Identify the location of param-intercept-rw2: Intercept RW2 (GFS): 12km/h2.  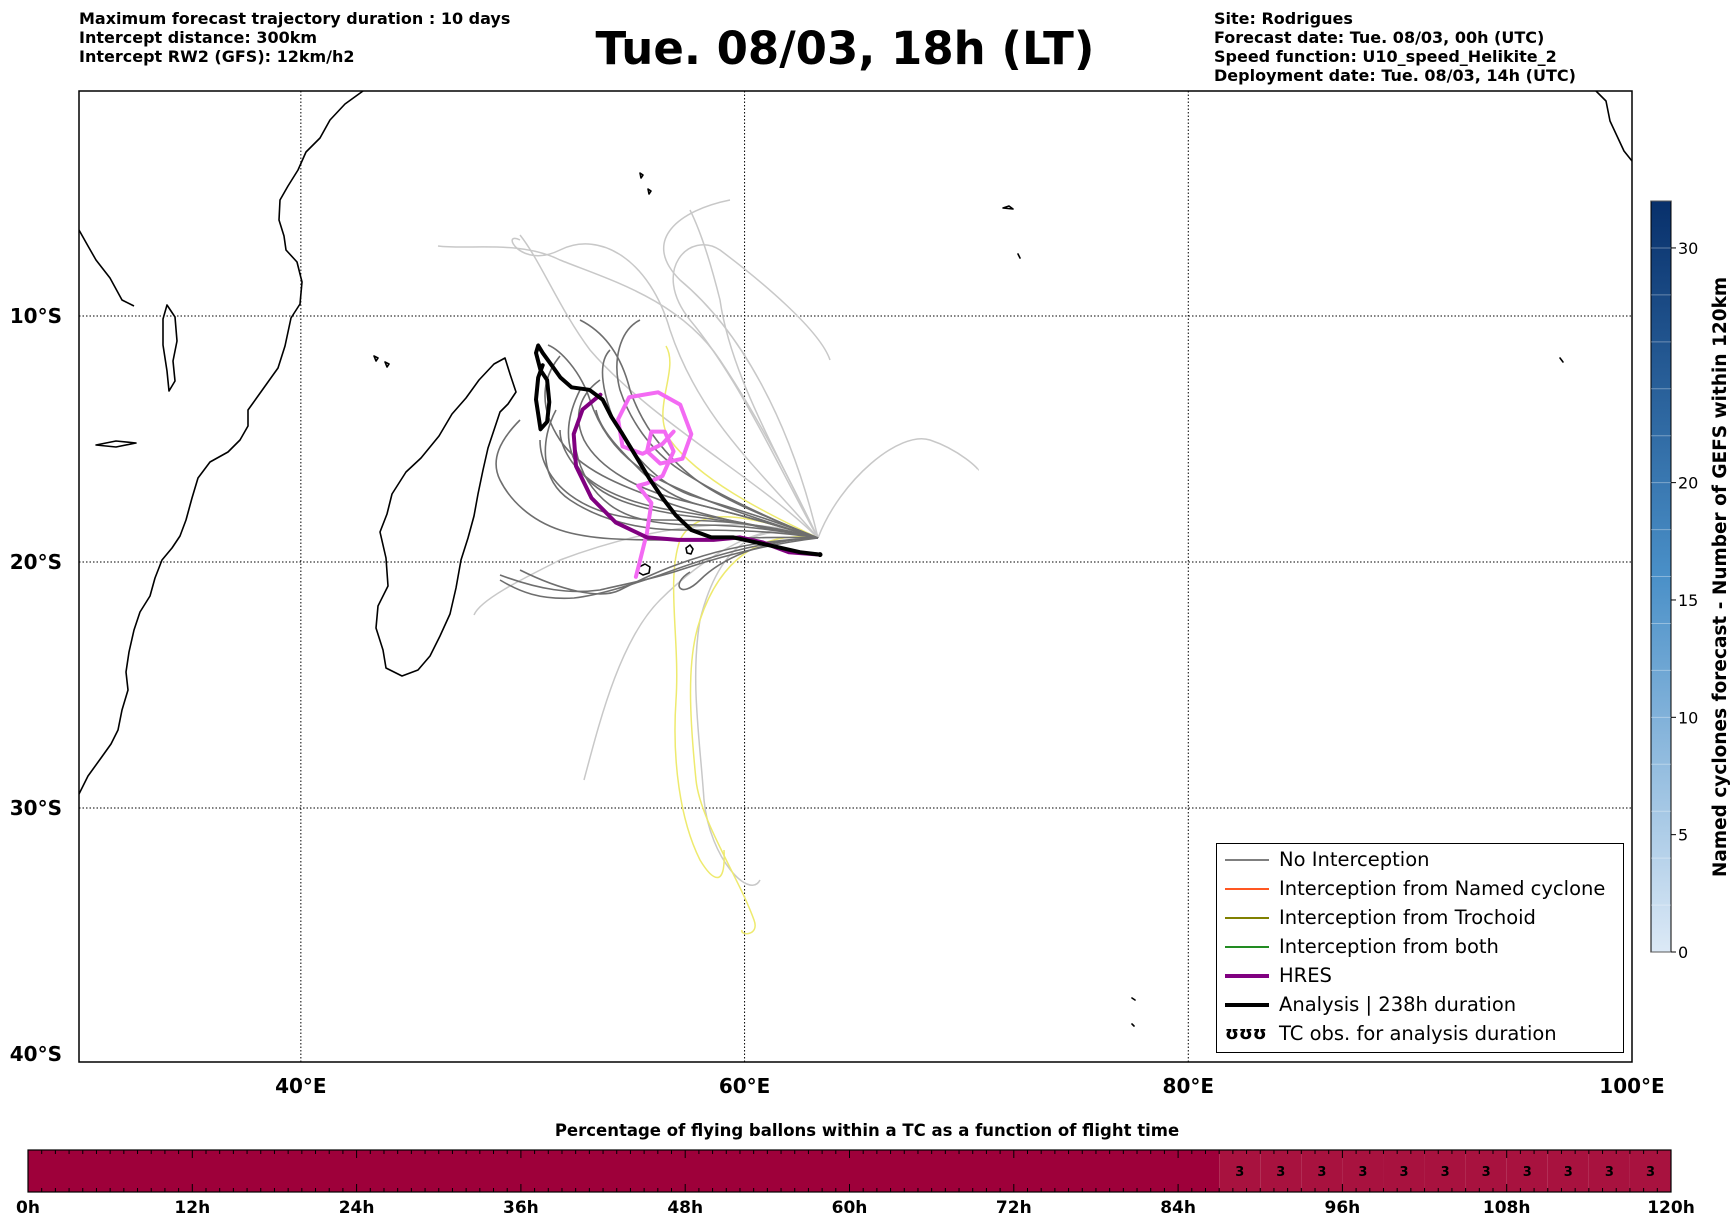
(217, 56).